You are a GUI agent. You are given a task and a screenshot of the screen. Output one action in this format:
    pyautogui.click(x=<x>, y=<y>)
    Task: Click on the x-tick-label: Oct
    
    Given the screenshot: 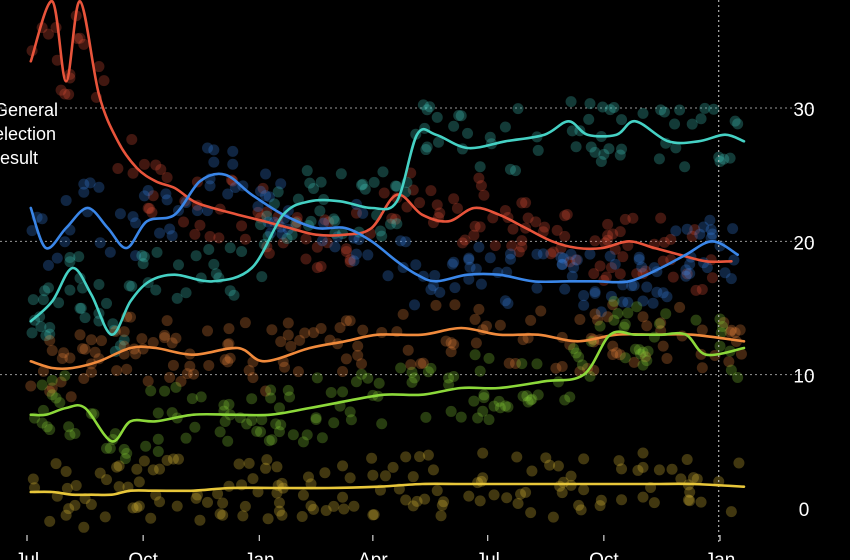 What is the action you would take?
    pyautogui.click(x=604, y=555)
    